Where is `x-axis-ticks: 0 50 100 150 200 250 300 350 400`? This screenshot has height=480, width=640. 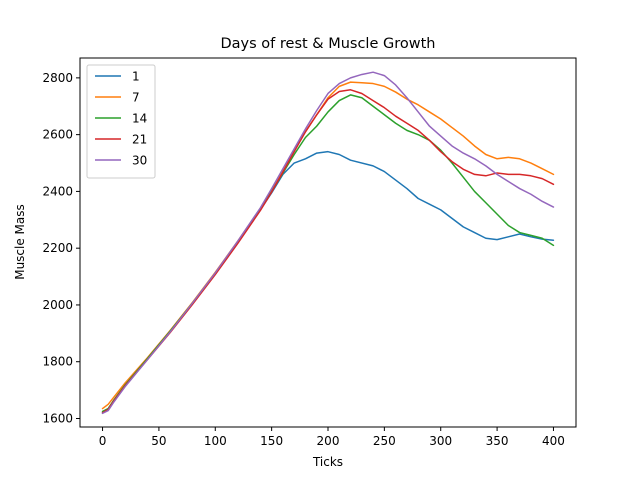 x-axis-ticks: 0 50 100 150 200 250 300 350 400 is located at coordinates (332, 437).